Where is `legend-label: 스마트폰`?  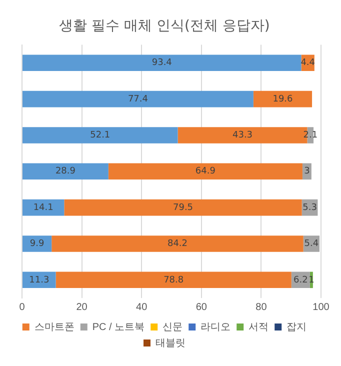 legend-label: 스마트폰 is located at coordinates (54, 327).